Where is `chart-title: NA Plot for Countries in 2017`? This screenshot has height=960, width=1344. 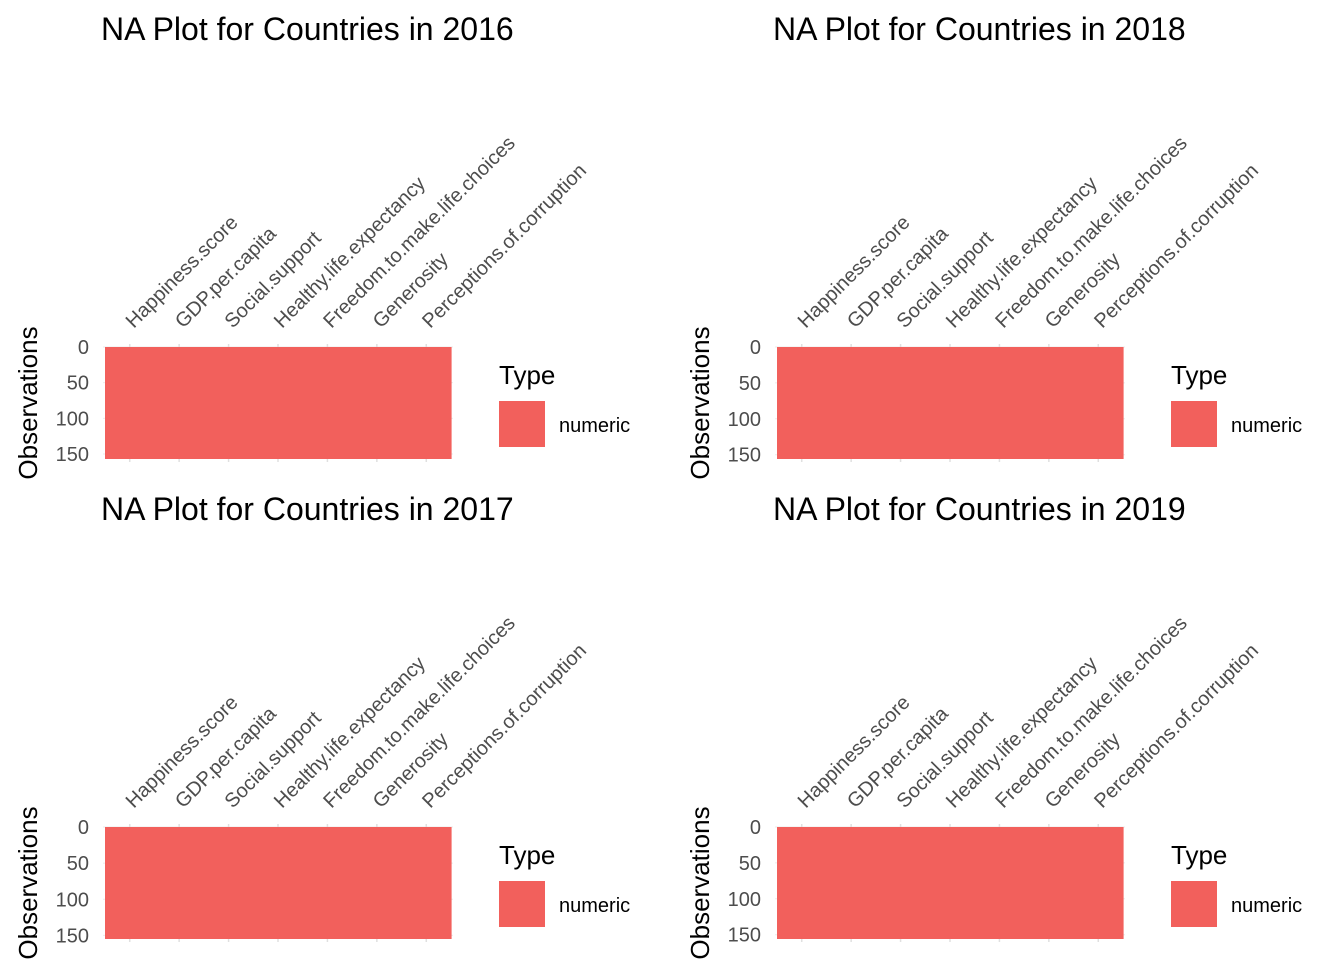 chart-title: NA Plot for Countries in 2017 is located at coordinates (307, 509).